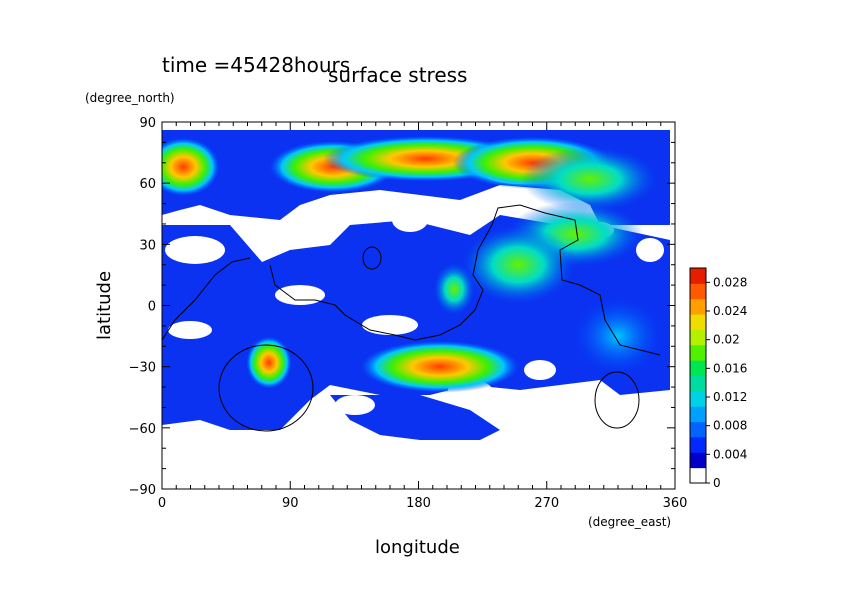  Describe the element at coordinates (730, 454) in the screenshot. I see `colorbar-tick-label: 0.004` at that location.